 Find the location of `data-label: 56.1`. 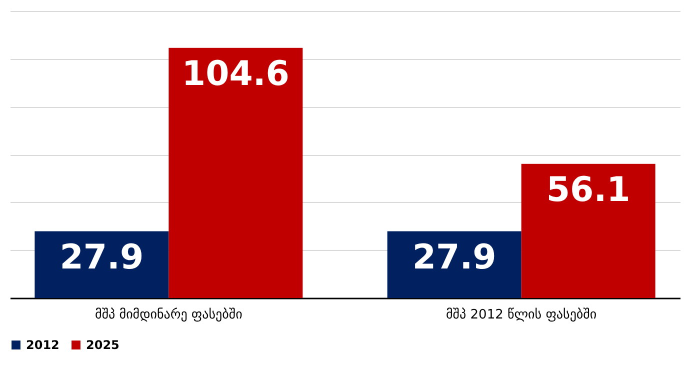

data-label: 56.1 is located at coordinates (588, 190).